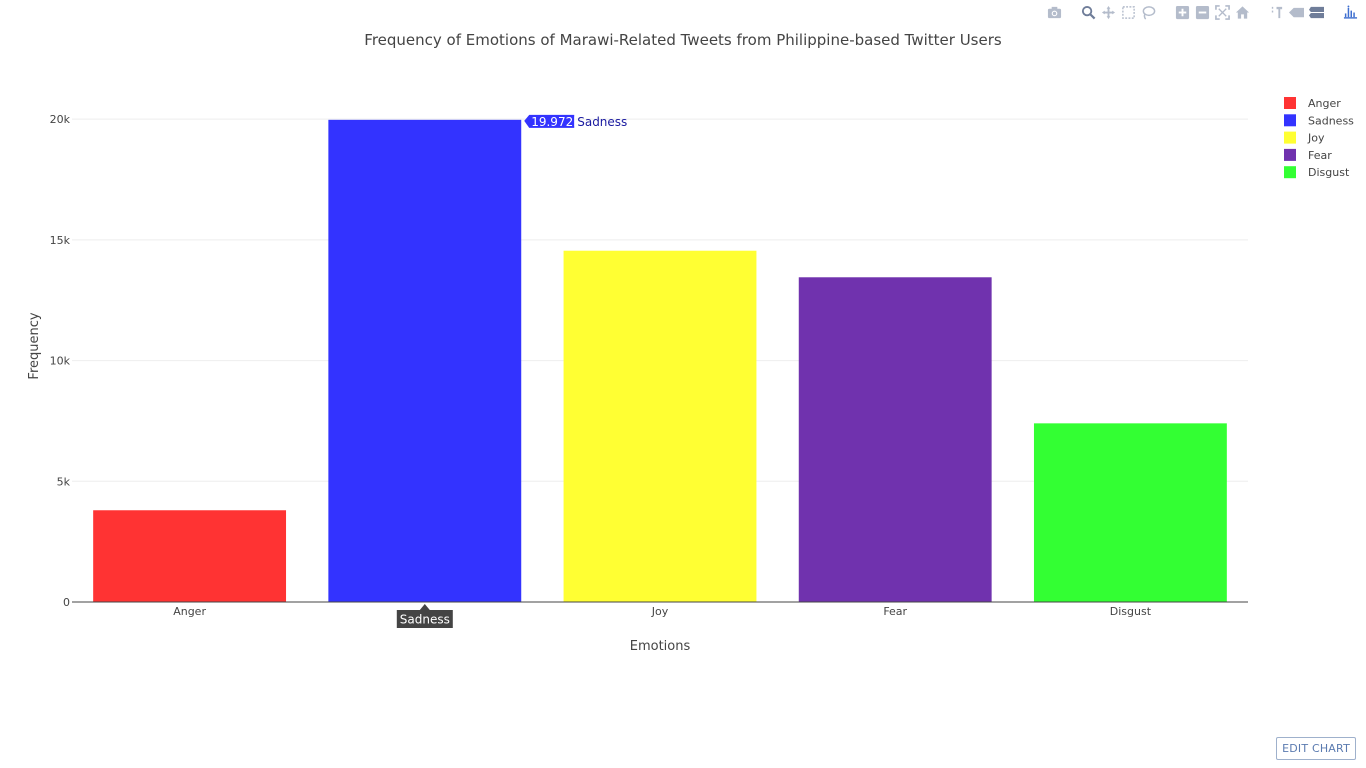 The width and height of the screenshot is (1366, 768). I want to click on y-tick-label: 0, so click(66, 602).